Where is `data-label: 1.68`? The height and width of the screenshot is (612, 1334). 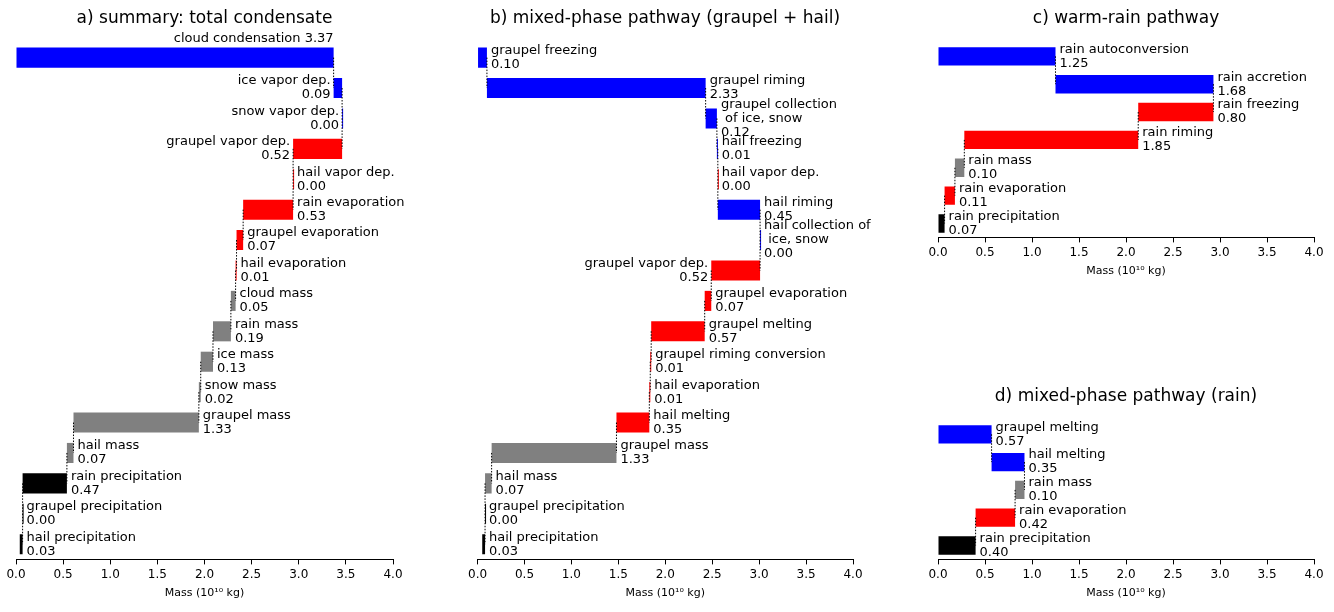
data-label: 1.68 is located at coordinates (1232, 90).